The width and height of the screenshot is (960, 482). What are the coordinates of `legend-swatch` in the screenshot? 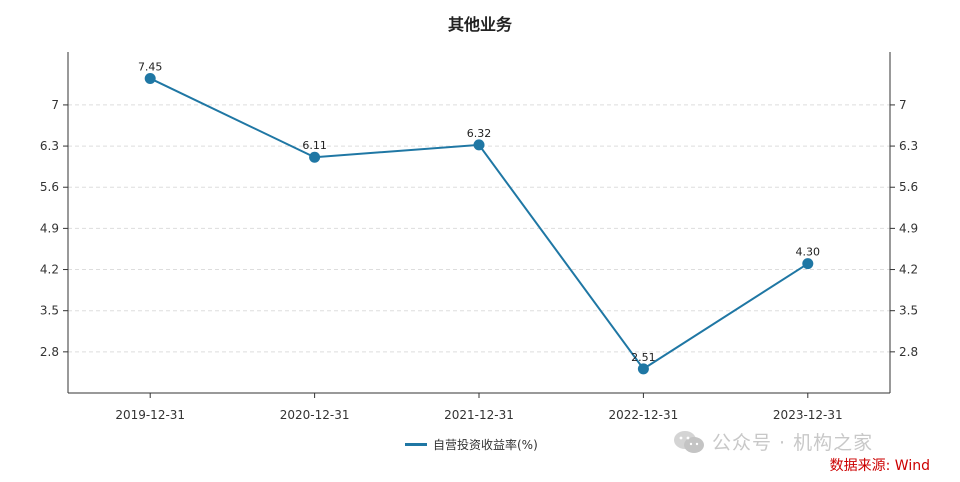 It's located at (416, 444).